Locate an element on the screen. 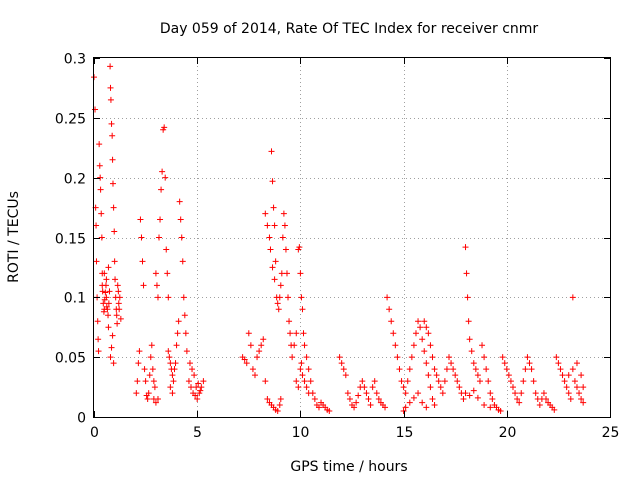 This screenshot has height=480, width=640. y-tick-label: 0.2 is located at coordinates (75, 180).